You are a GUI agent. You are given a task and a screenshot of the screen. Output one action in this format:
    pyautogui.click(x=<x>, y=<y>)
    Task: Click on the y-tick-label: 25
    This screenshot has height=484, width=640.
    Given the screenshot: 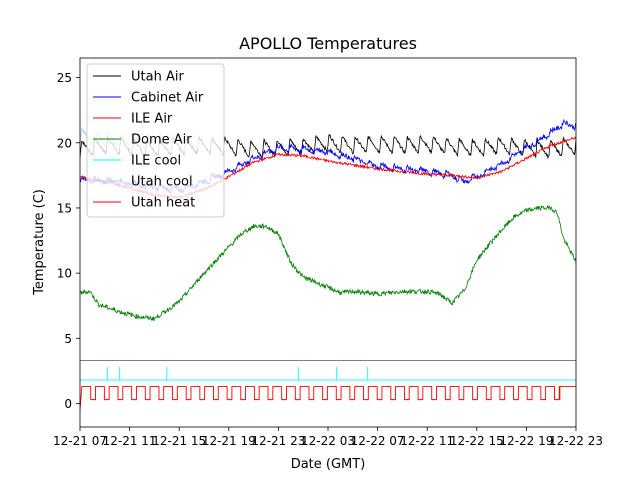 What is the action you would take?
    pyautogui.click(x=64, y=78)
    